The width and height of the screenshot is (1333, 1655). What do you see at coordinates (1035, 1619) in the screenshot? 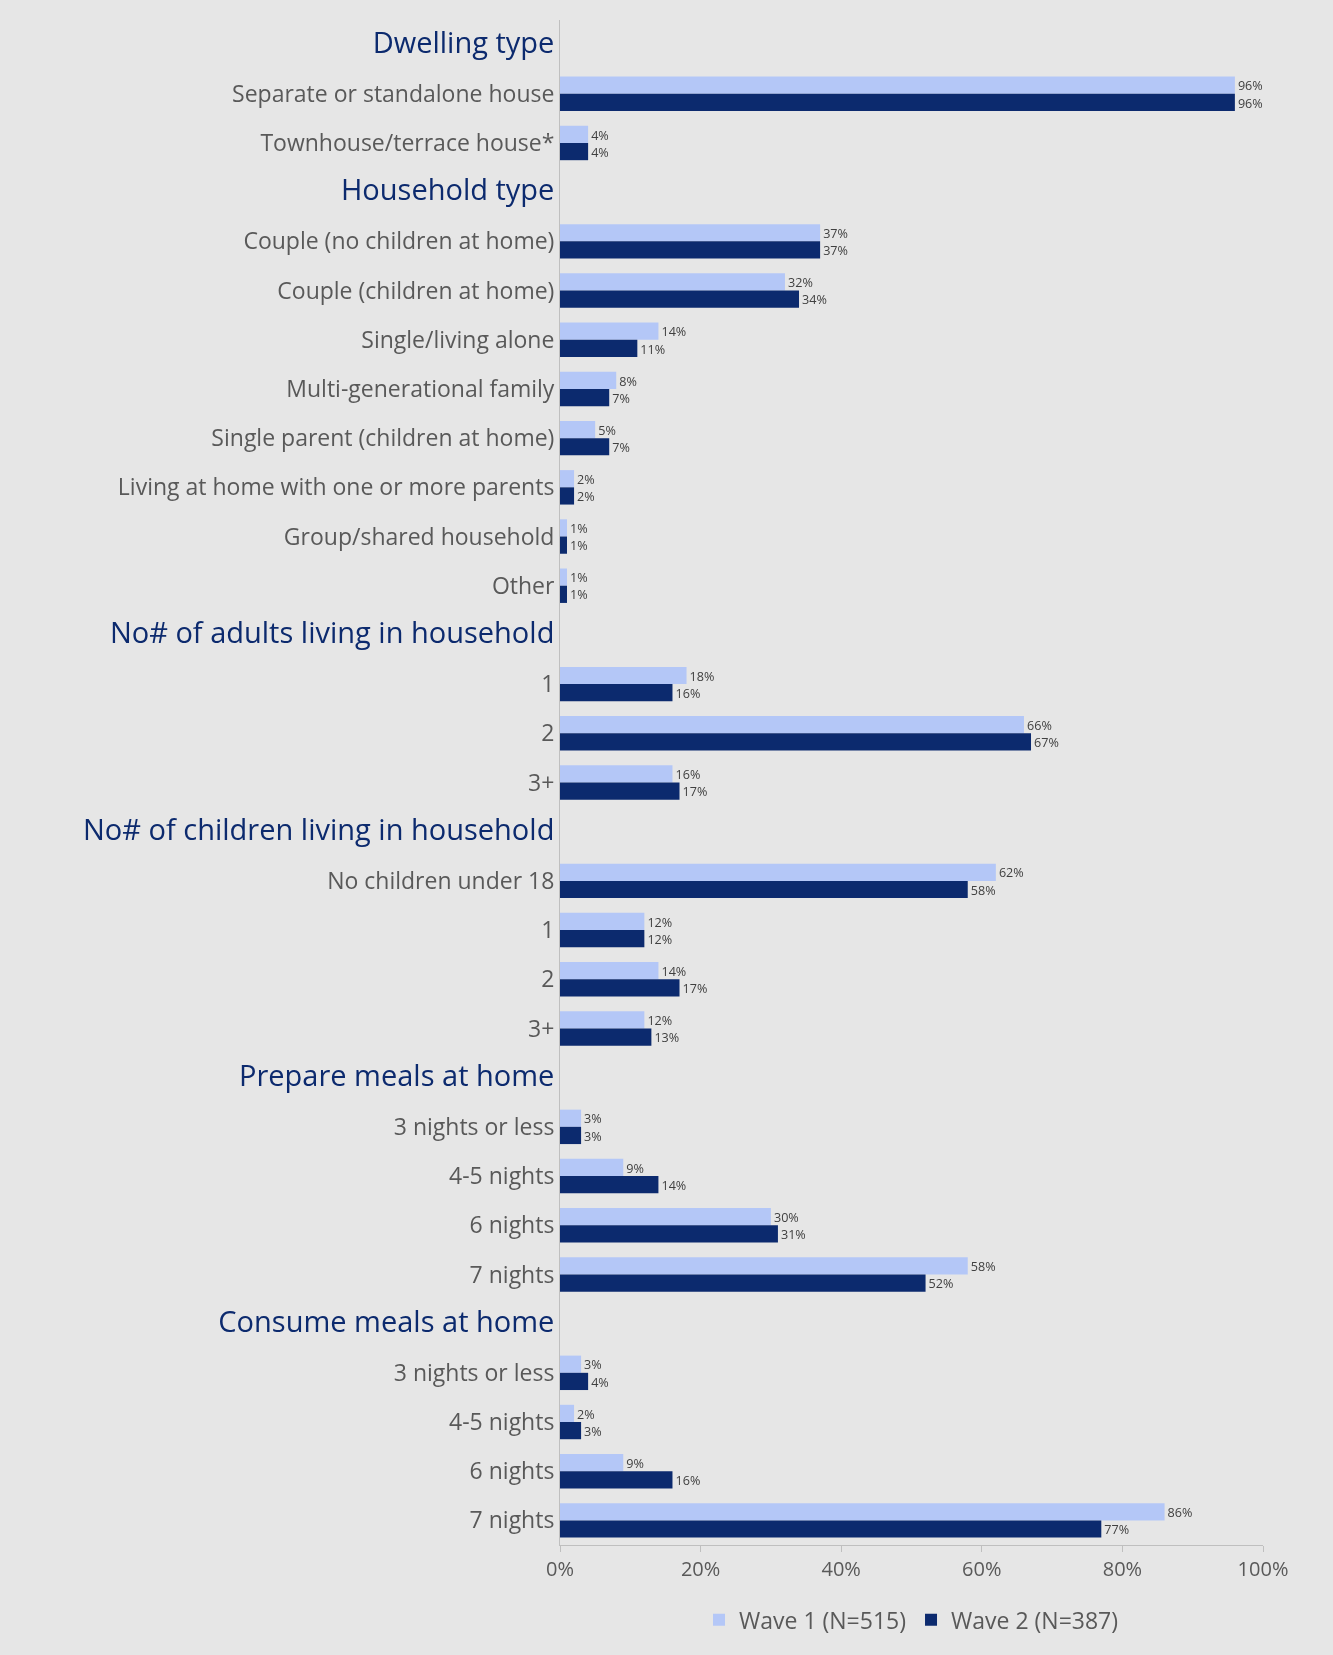
I see `legend-label: Wave 2 (N=387)` at bounding box center [1035, 1619].